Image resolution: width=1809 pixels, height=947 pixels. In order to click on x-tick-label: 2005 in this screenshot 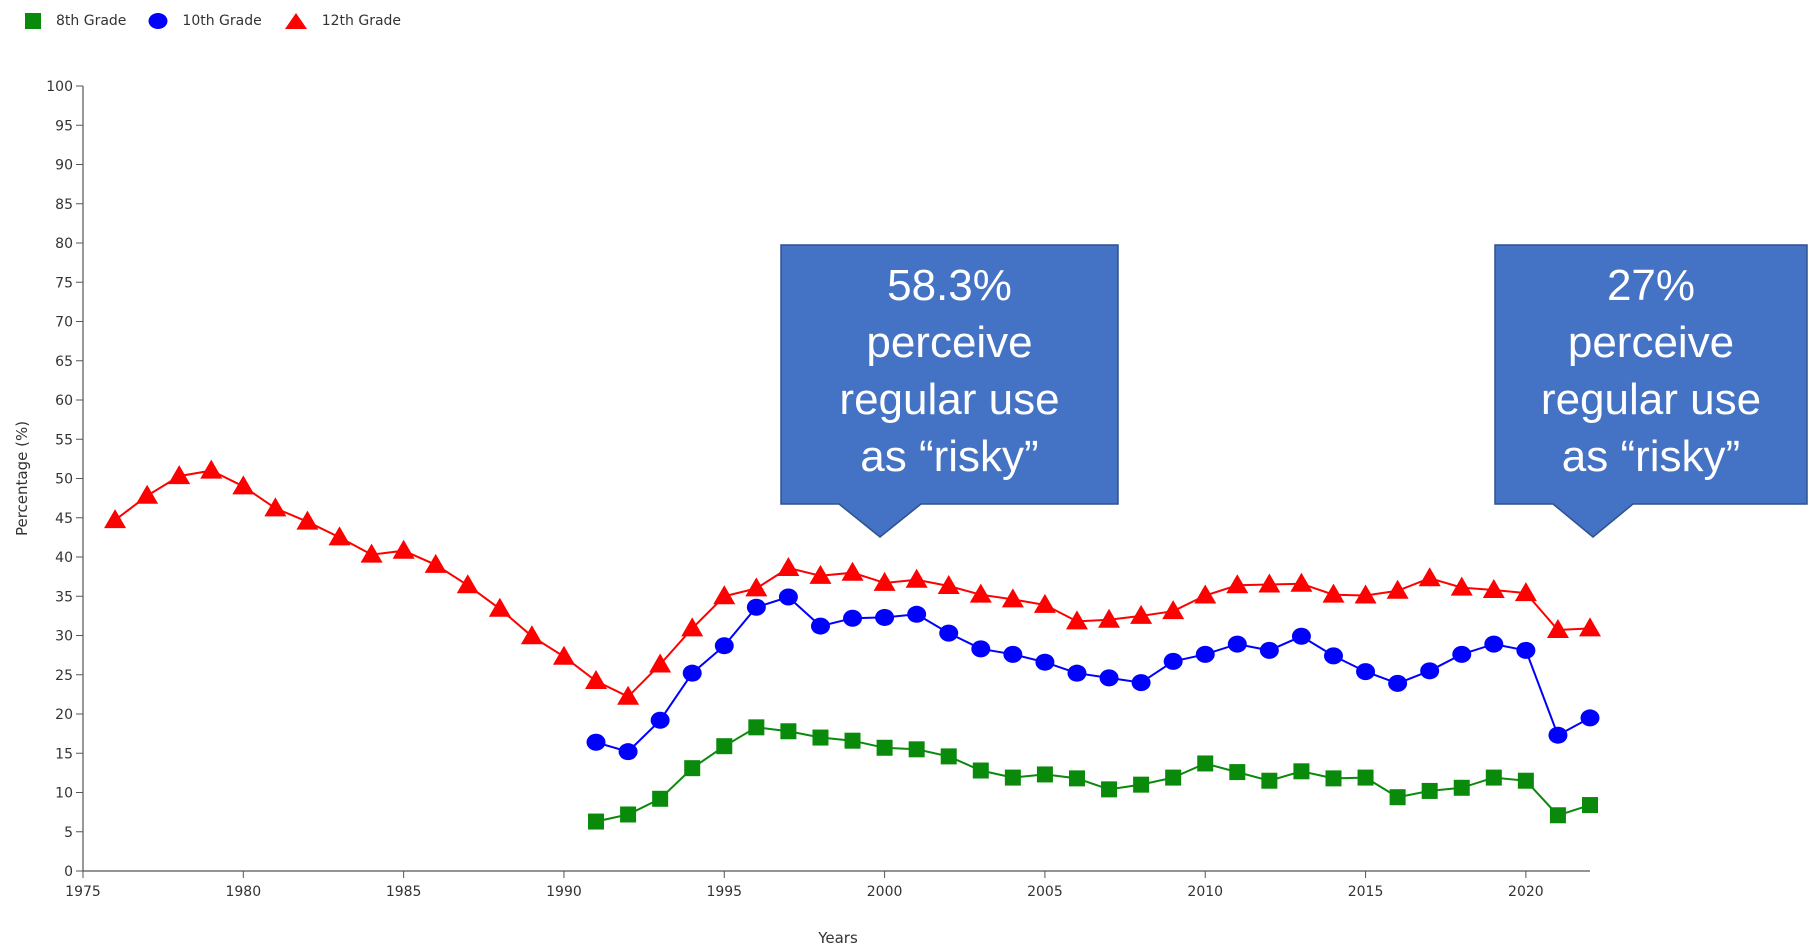, I will do `click(1045, 892)`.